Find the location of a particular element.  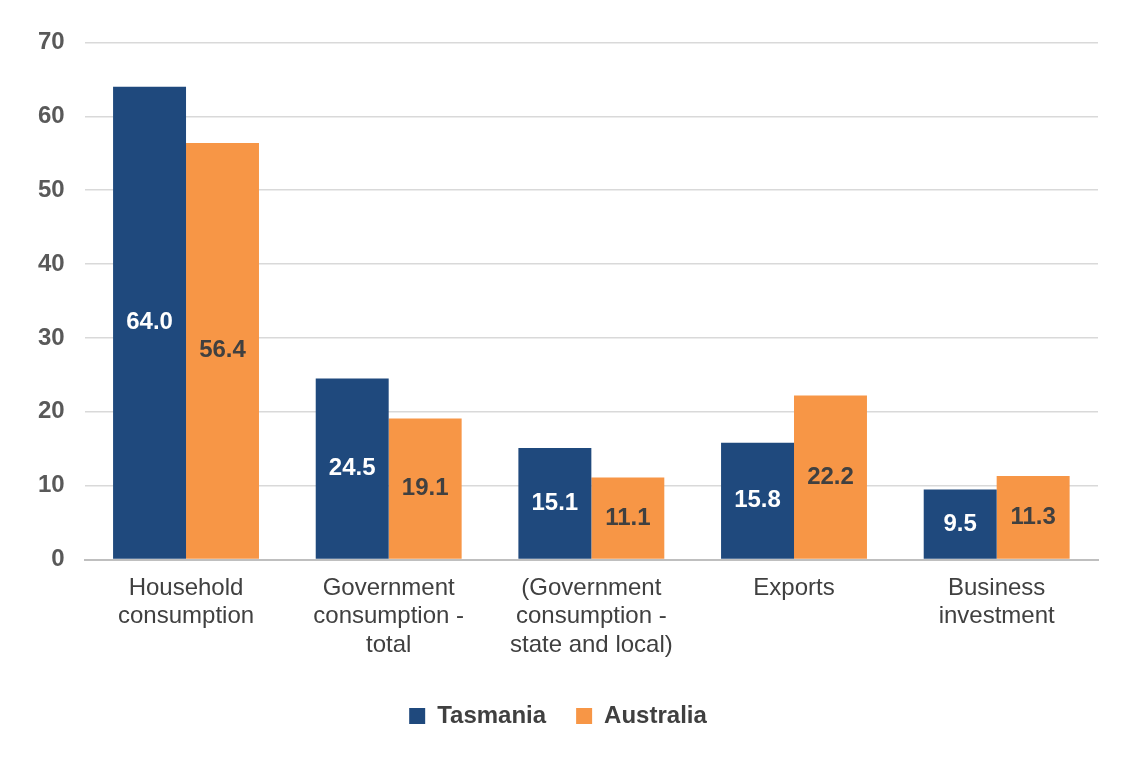

data-label: 19.1 is located at coordinates (425, 487).